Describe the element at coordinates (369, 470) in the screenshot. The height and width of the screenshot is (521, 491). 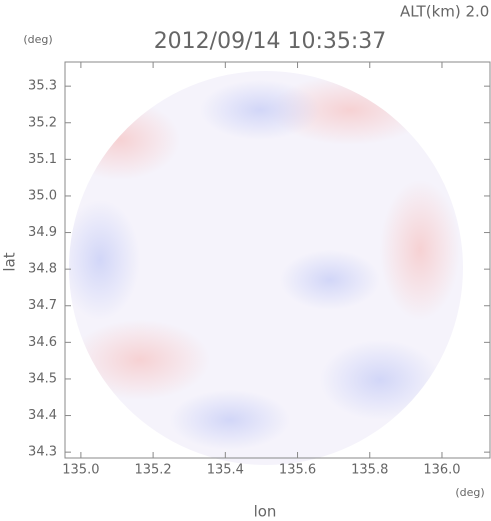
I see `x-tick-label: 135.8` at that location.